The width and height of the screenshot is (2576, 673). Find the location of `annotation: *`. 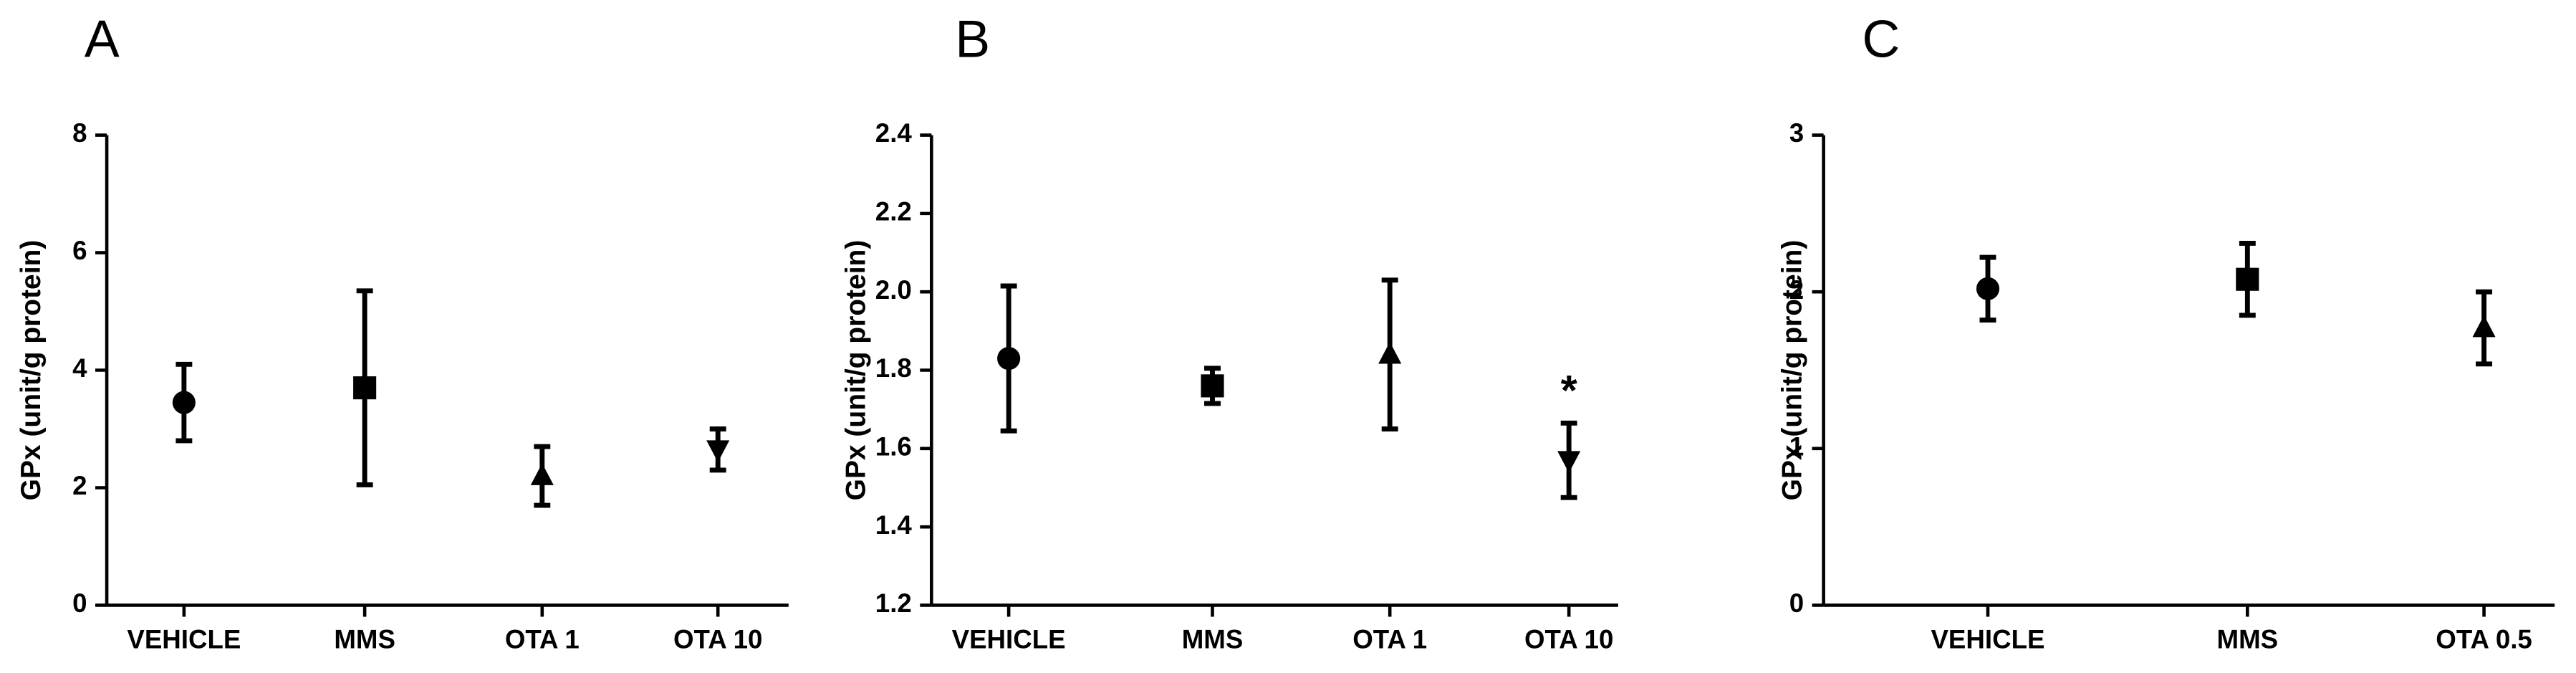

annotation: * is located at coordinates (1569, 390).